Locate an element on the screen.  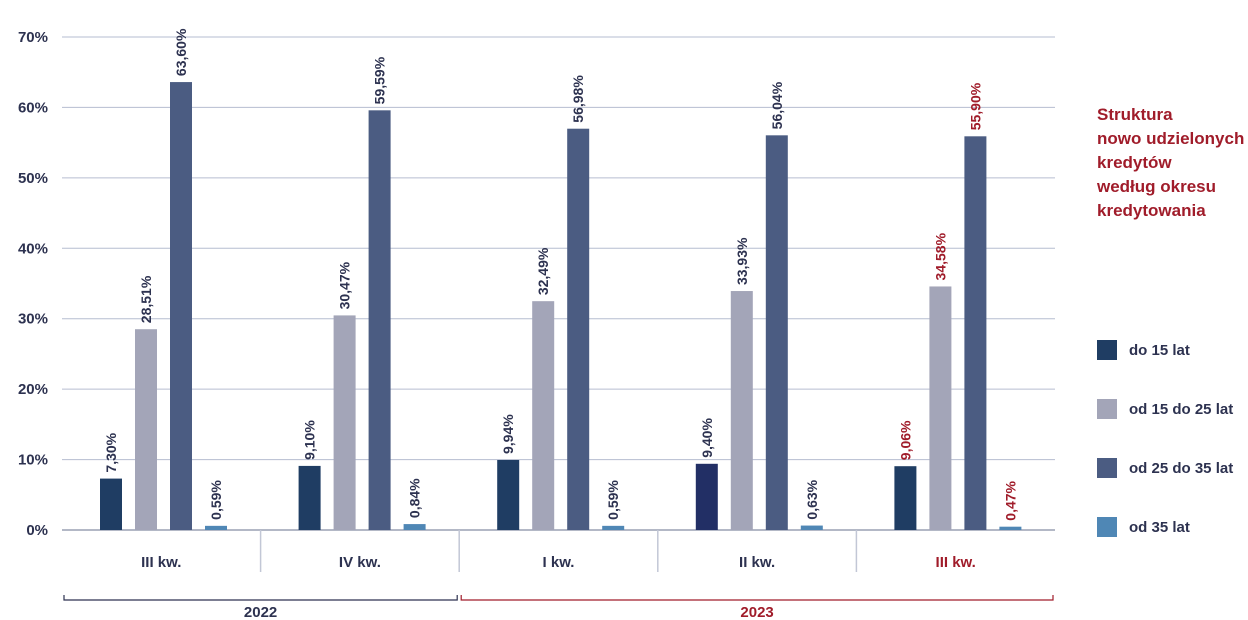
y-tick-label: 20% is located at coordinates (33, 389).